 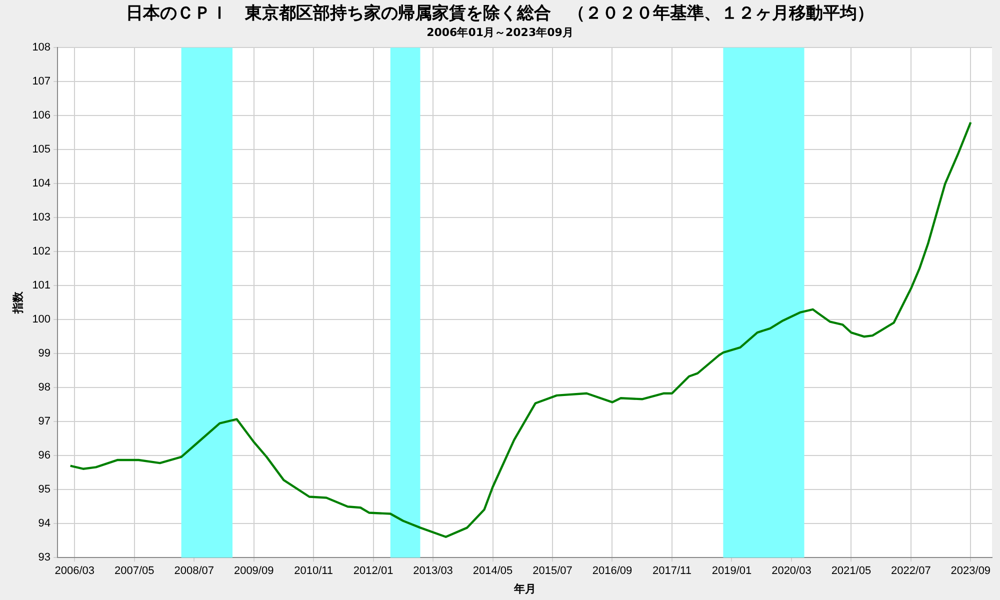 What do you see at coordinates (492, 571) in the screenshot?
I see `x-tick-label: 2014/05` at bounding box center [492, 571].